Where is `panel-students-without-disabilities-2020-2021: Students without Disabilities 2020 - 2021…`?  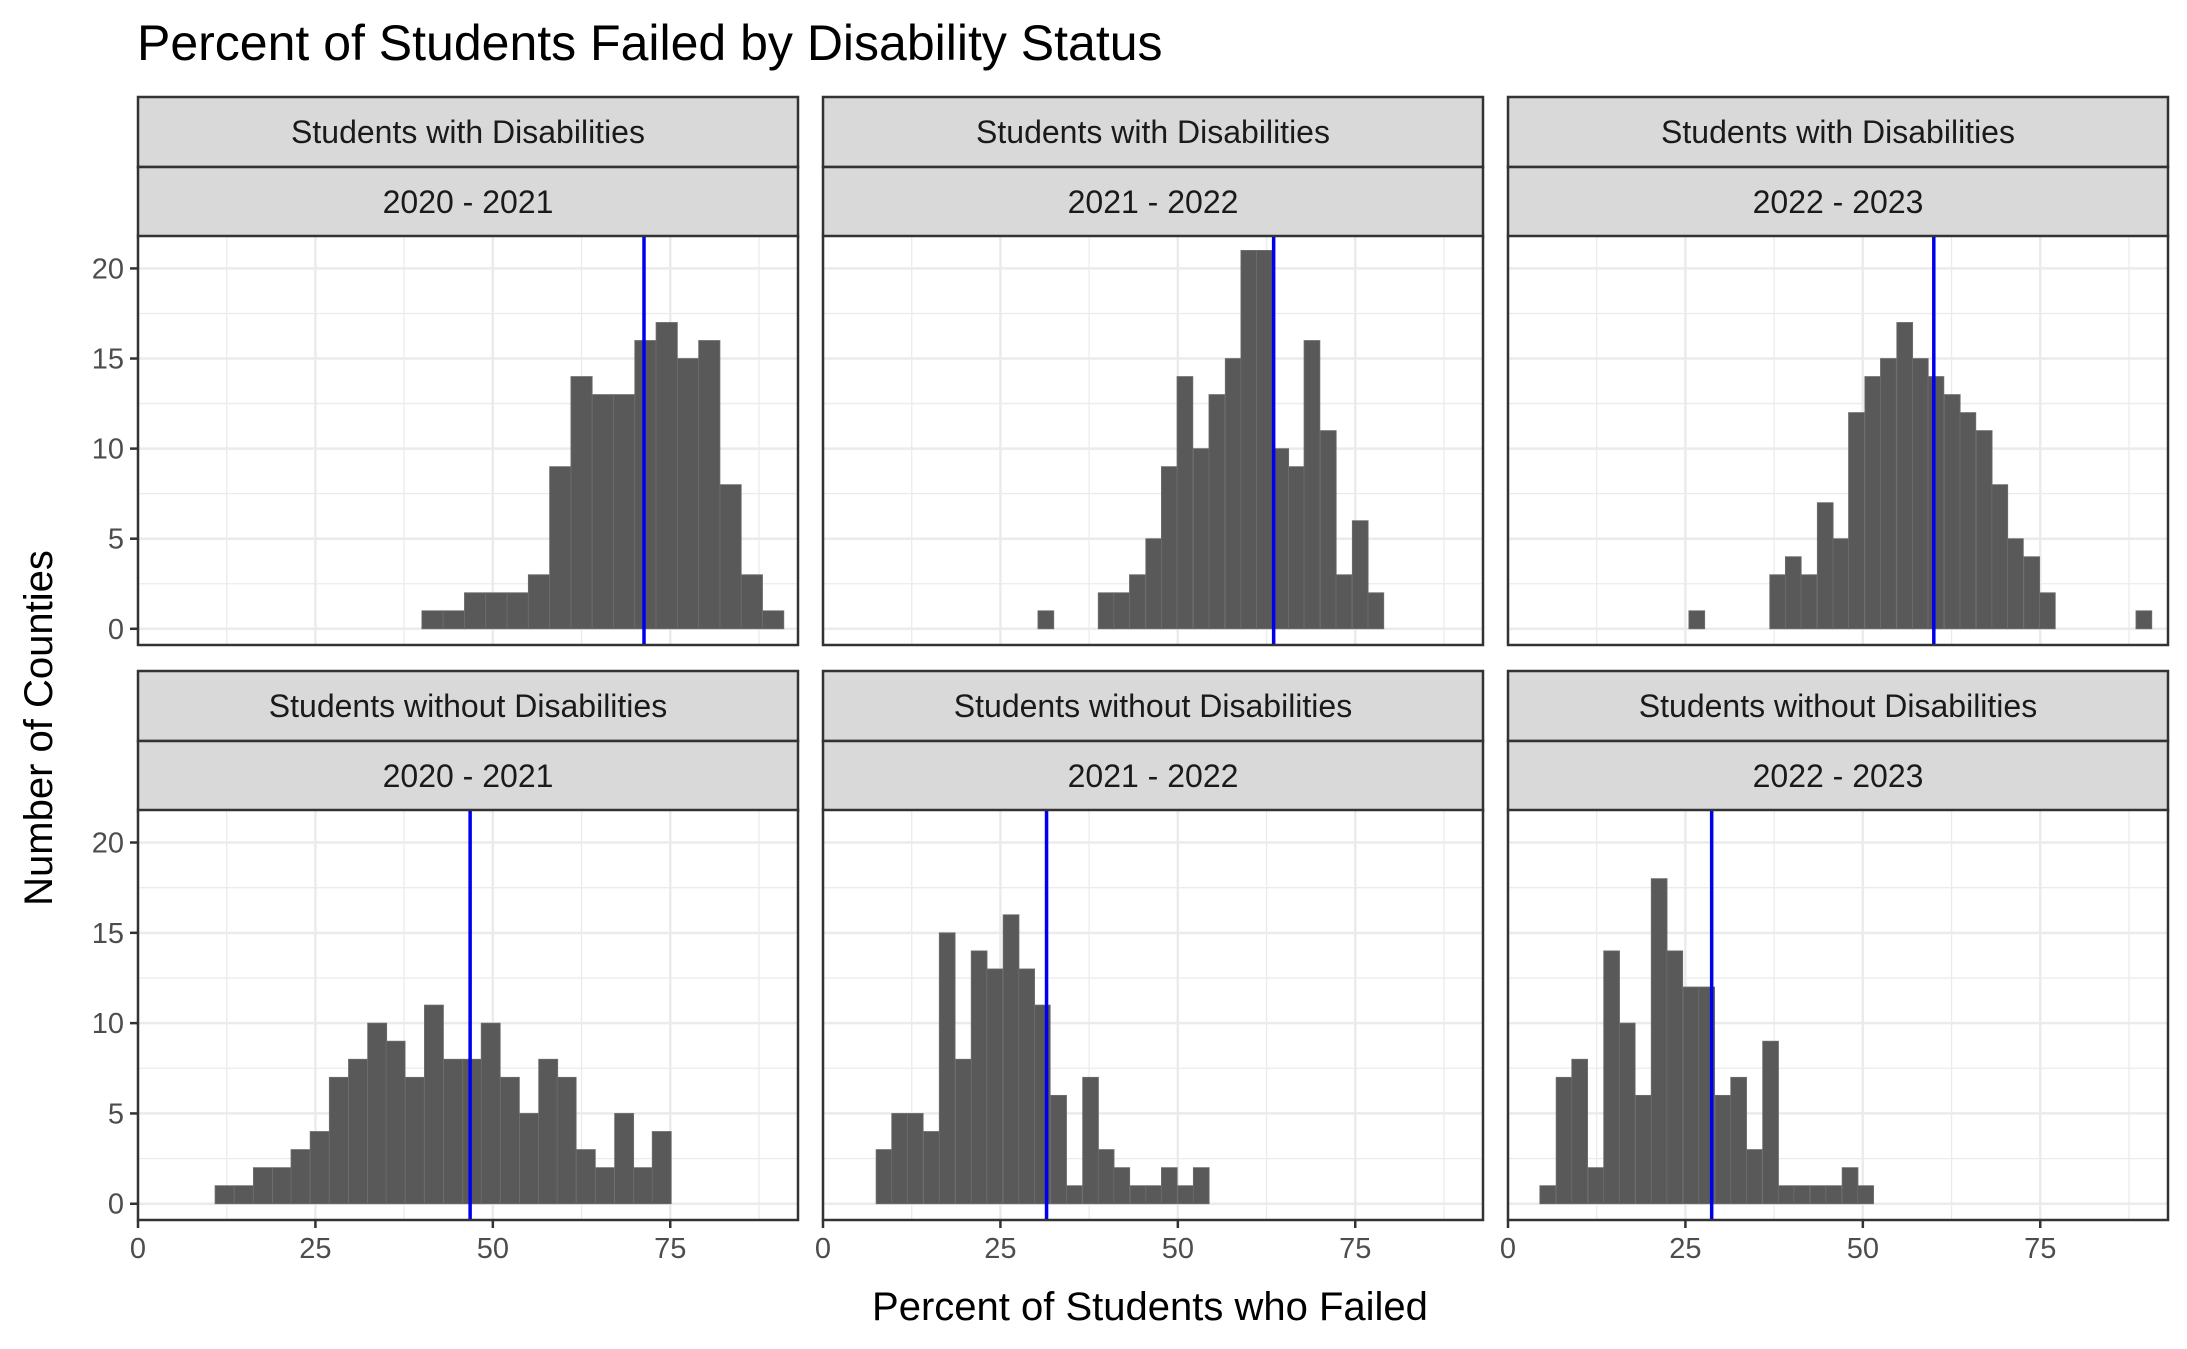 panel-students-without-disabilities-2020-2021: Students without Disabilities 2020 - 2021… is located at coordinates (446, 967).